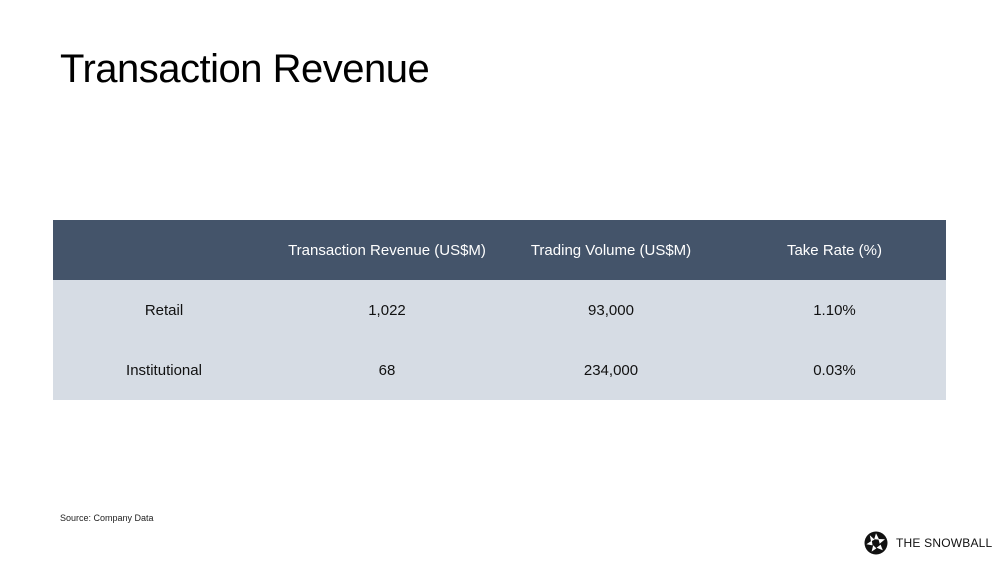 This screenshot has width=1000, height=563. I want to click on transaction-revenue-cell: 1,022, so click(387, 310).